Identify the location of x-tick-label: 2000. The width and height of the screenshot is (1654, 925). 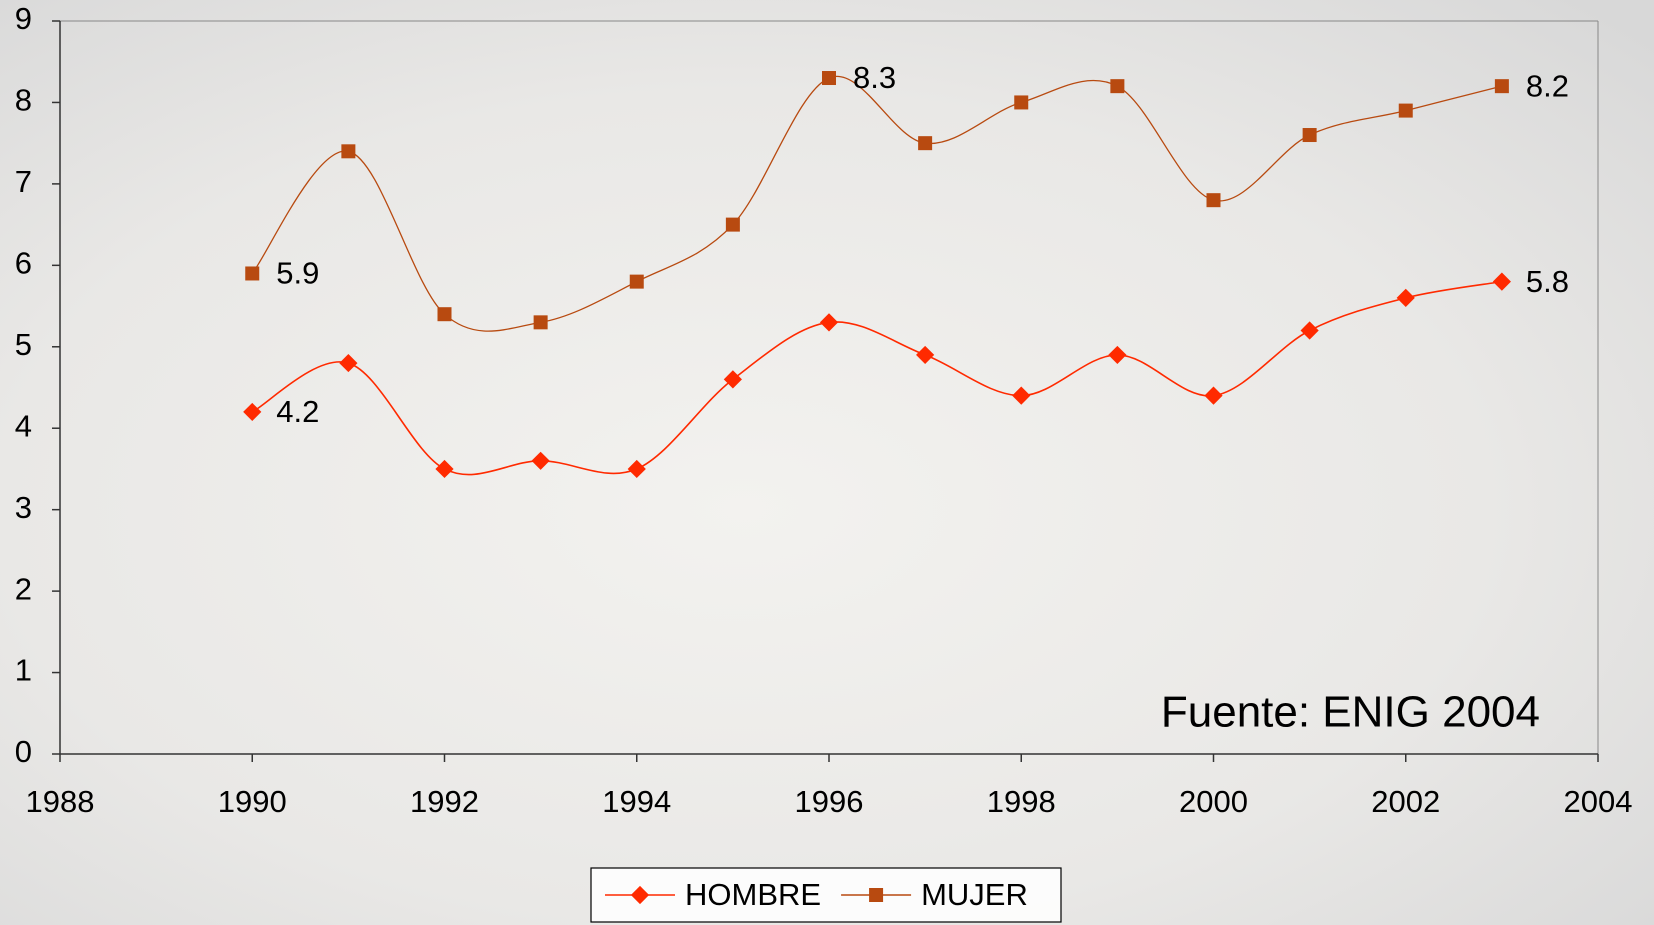
(1213, 801).